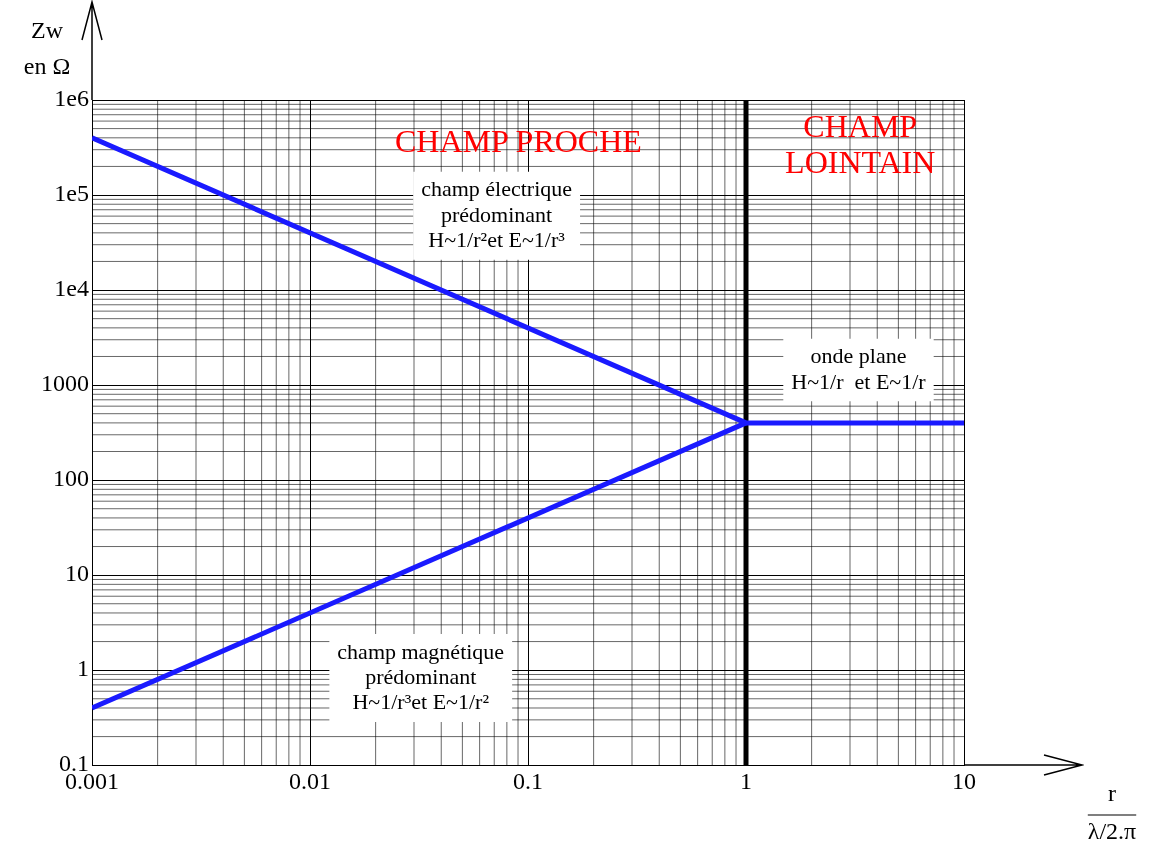  I want to click on annotation: onde plane H~1/r et E~1/r, so click(859, 368).